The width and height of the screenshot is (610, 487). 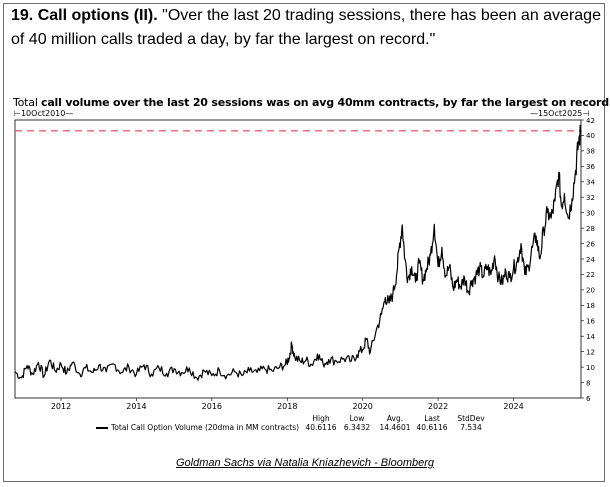 I want to click on y-tick-label-12: 12, so click(x=590, y=352).